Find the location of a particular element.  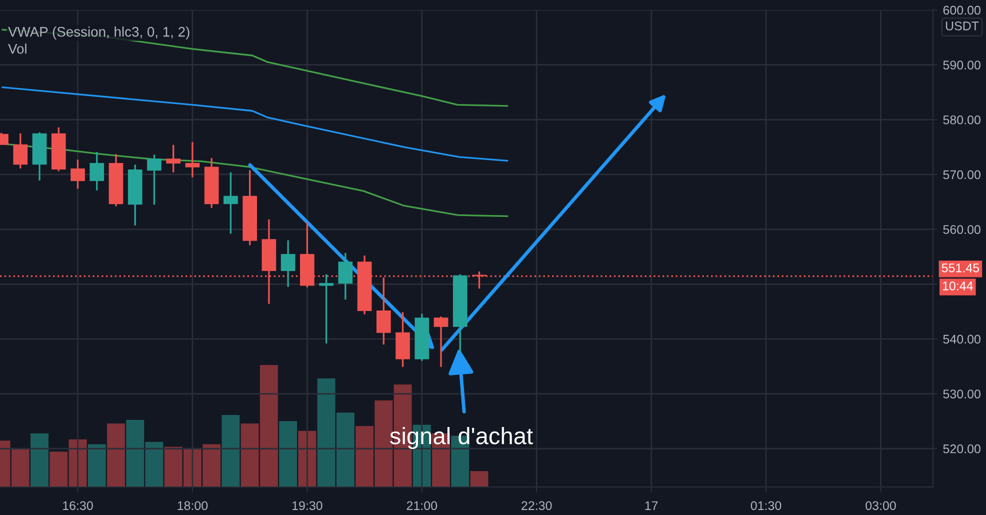

annotation: signal d'achat is located at coordinates (461, 438).